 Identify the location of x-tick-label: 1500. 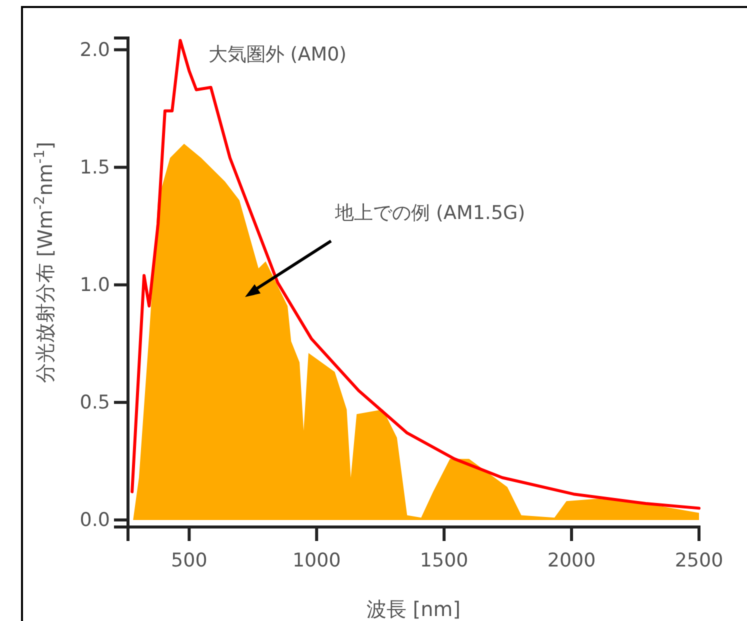
(444, 560).